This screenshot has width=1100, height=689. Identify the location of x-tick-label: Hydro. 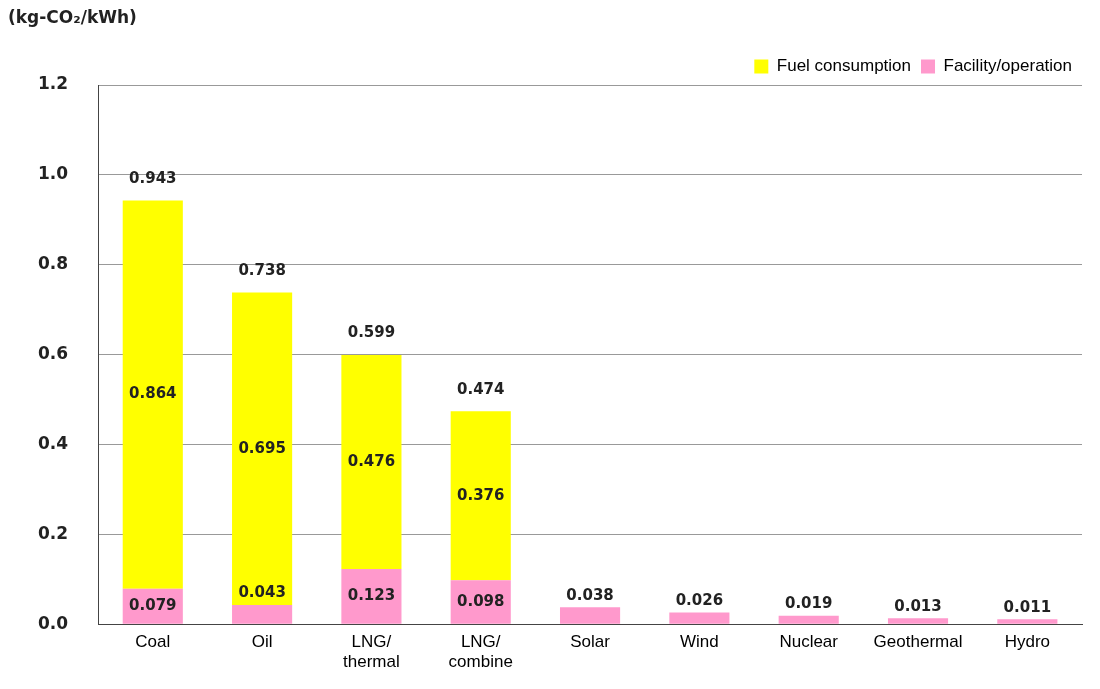
(1027, 642).